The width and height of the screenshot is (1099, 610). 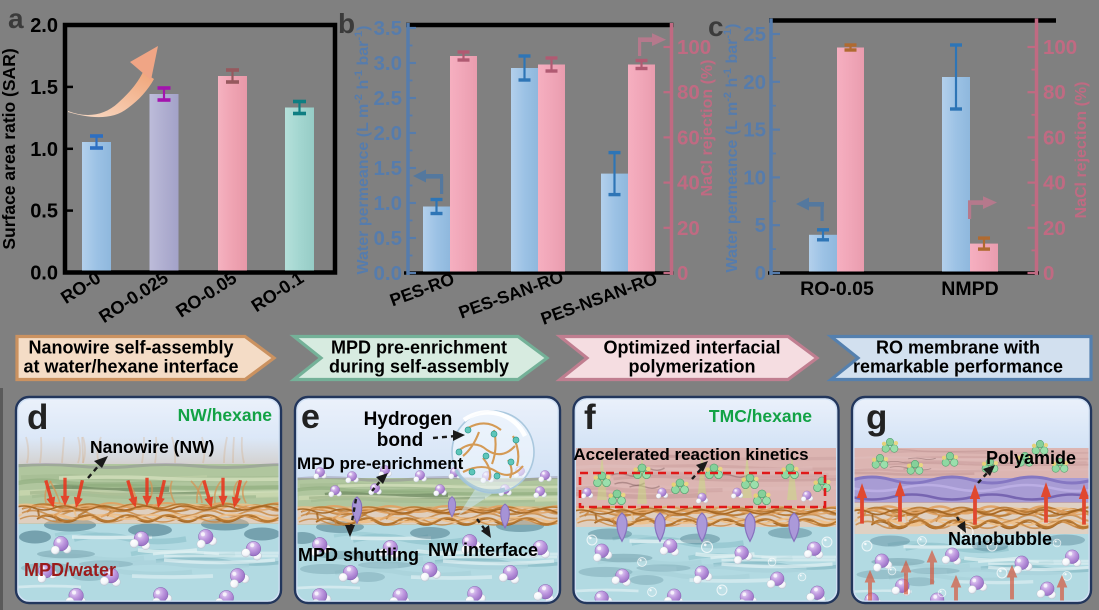 I want to click on svg-text: 3.5, so click(x=388, y=28).